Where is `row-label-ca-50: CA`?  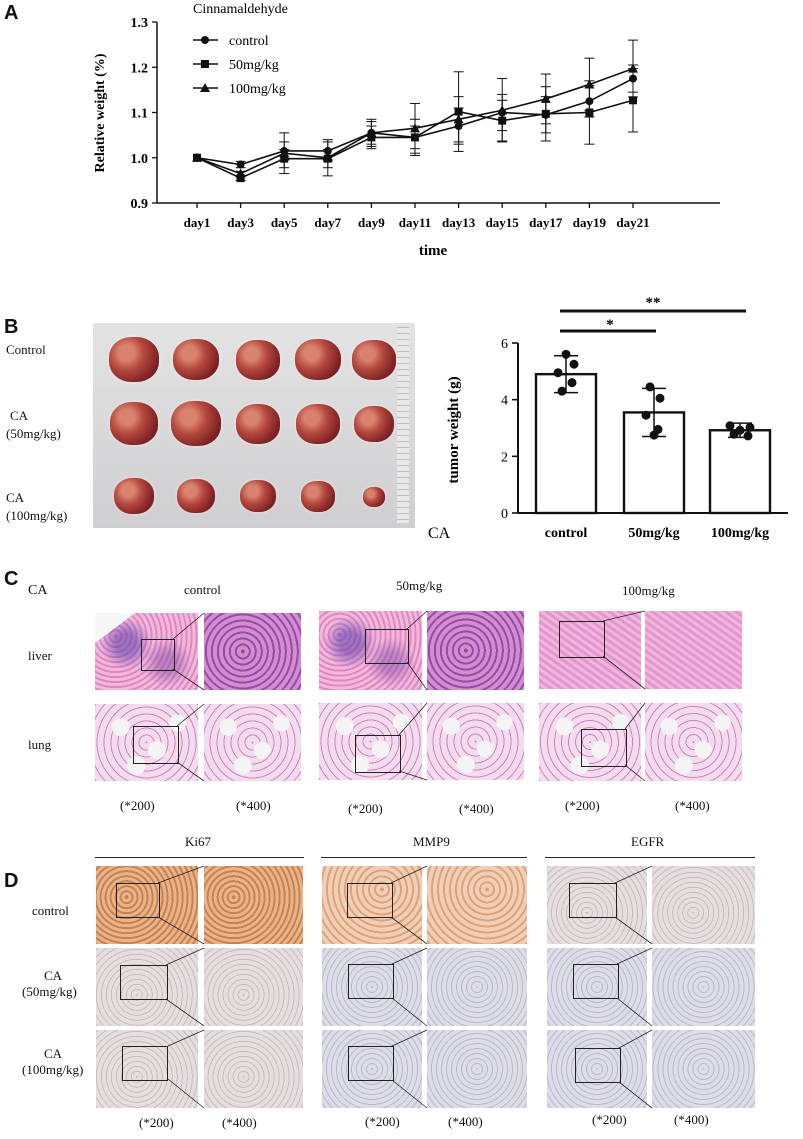 row-label-ca-50: CA is located at coordinates (19, 415).